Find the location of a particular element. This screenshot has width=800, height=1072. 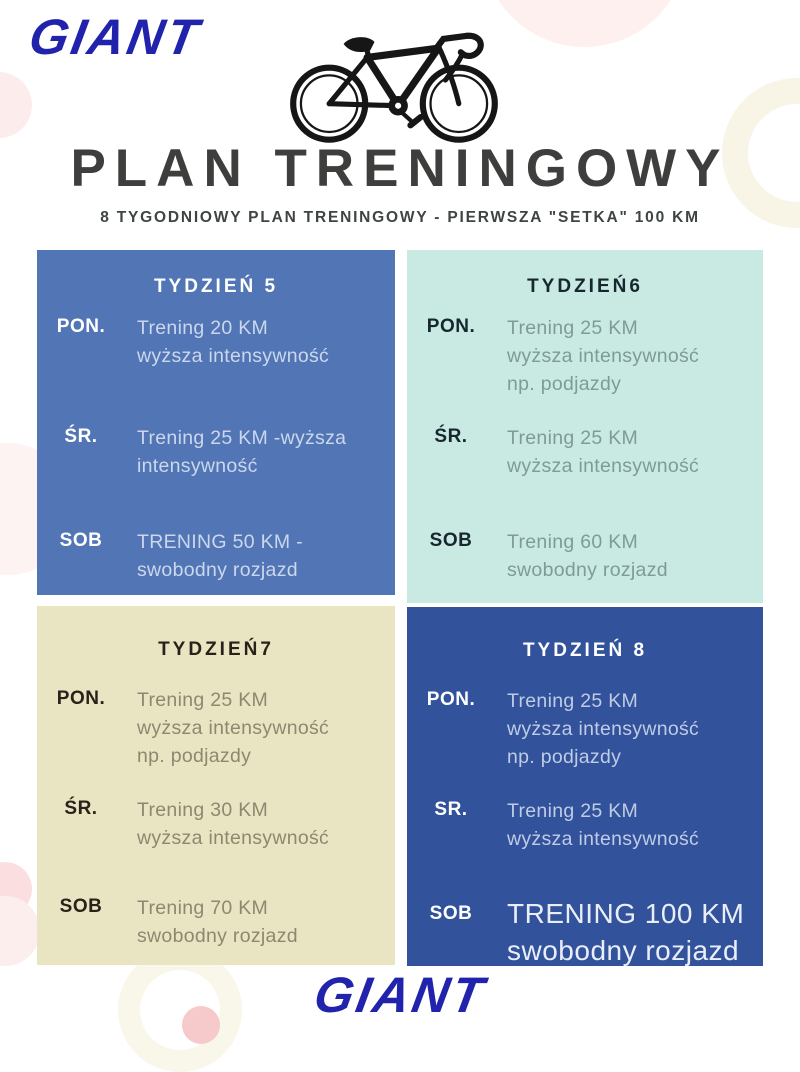

week-title: TYDZIEŃ7 is located at coordinates (216, 649).